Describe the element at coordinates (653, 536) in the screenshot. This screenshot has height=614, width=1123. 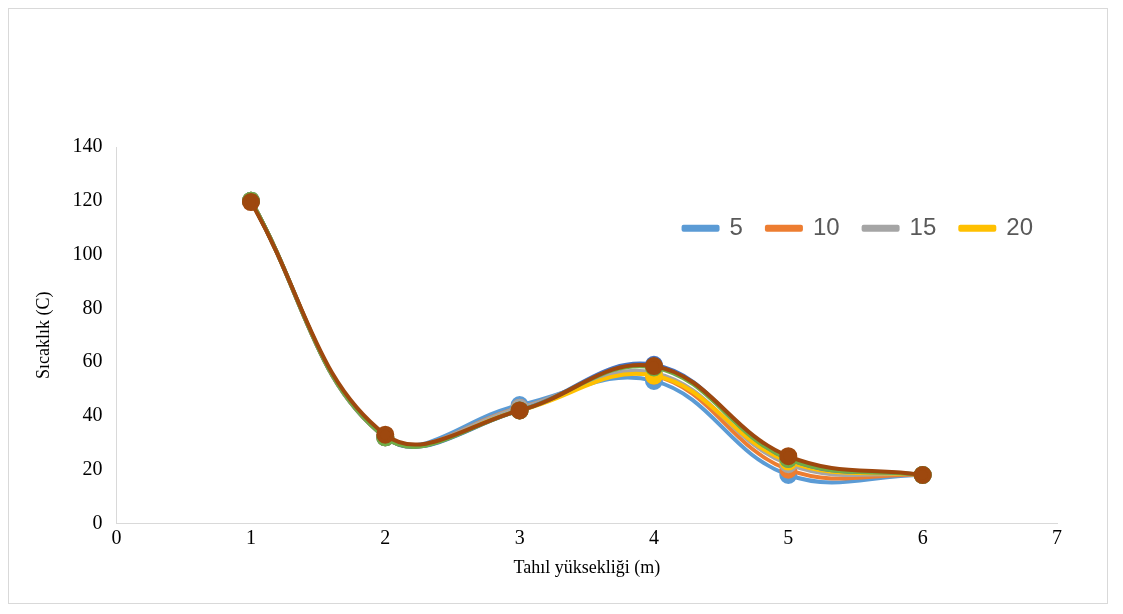
I see `x-tick-label: 4` at that location.